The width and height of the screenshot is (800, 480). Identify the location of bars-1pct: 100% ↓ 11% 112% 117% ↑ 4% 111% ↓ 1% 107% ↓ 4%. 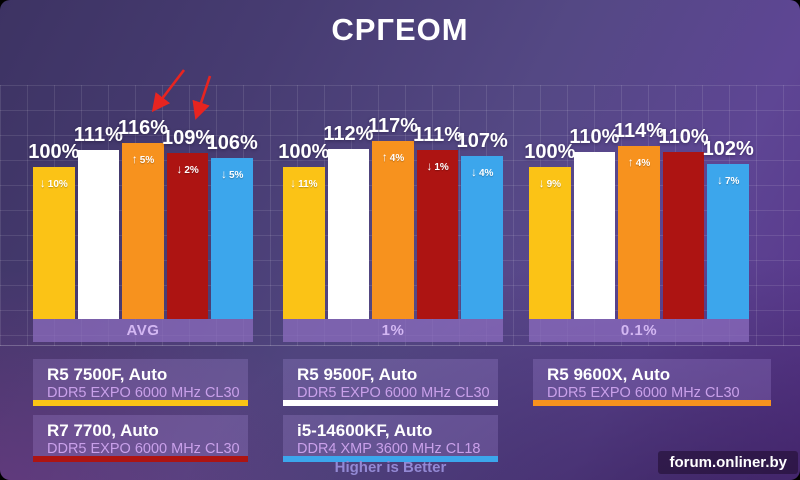
(393, 217).